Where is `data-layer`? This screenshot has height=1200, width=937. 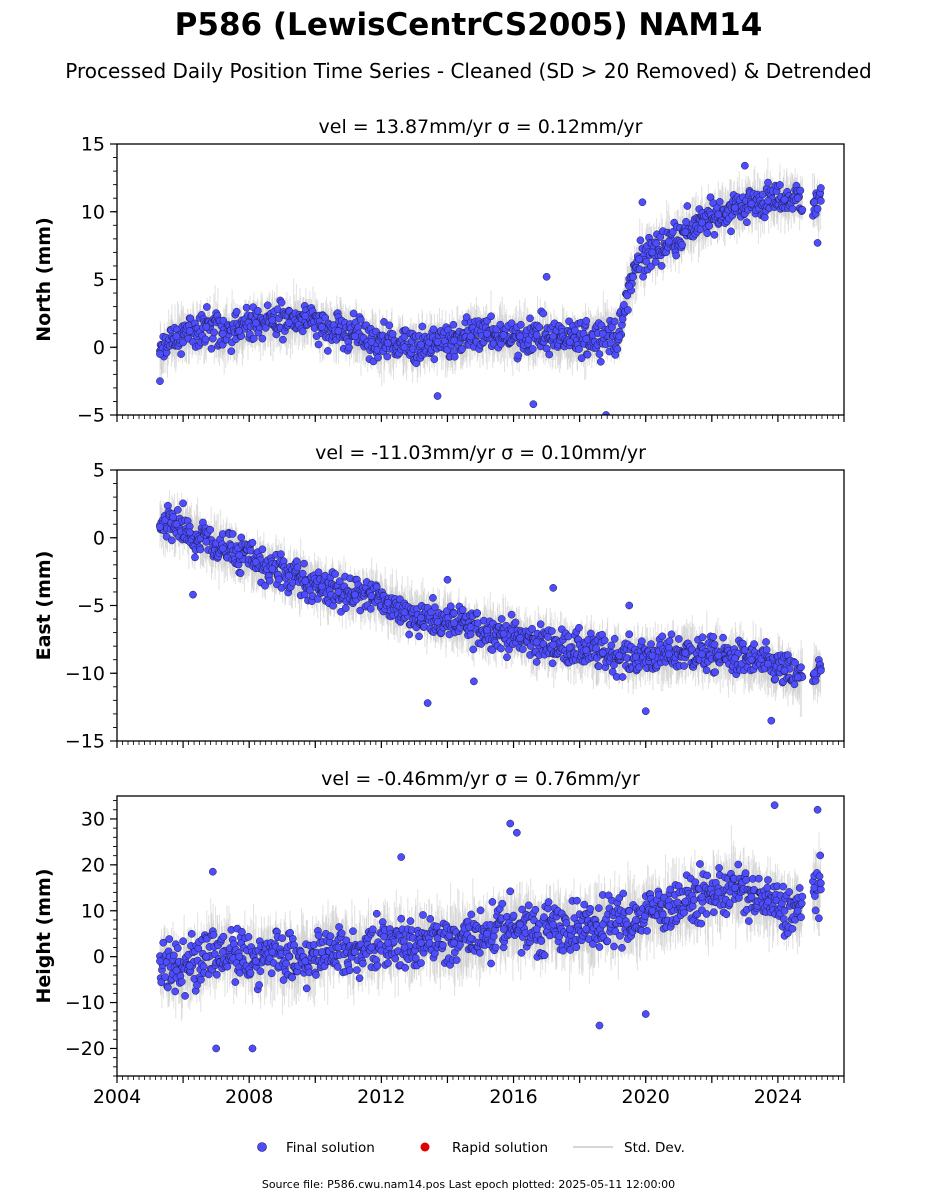 data-layer is located at coordinates (490, 607).